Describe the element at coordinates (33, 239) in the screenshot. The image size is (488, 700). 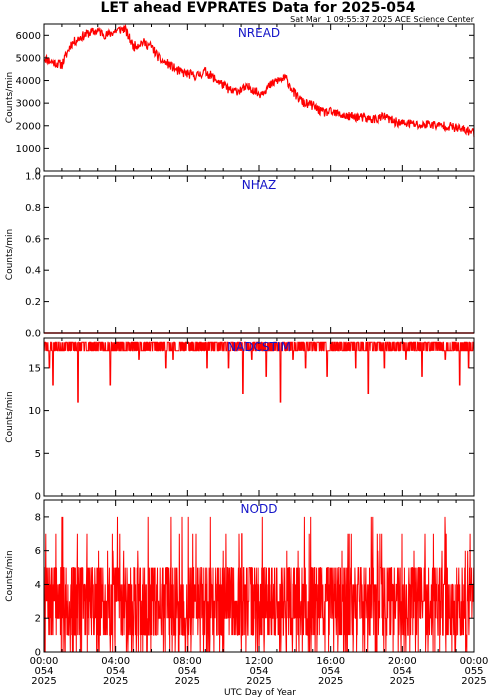
I see `y-tick-label: 0.6` at that location.